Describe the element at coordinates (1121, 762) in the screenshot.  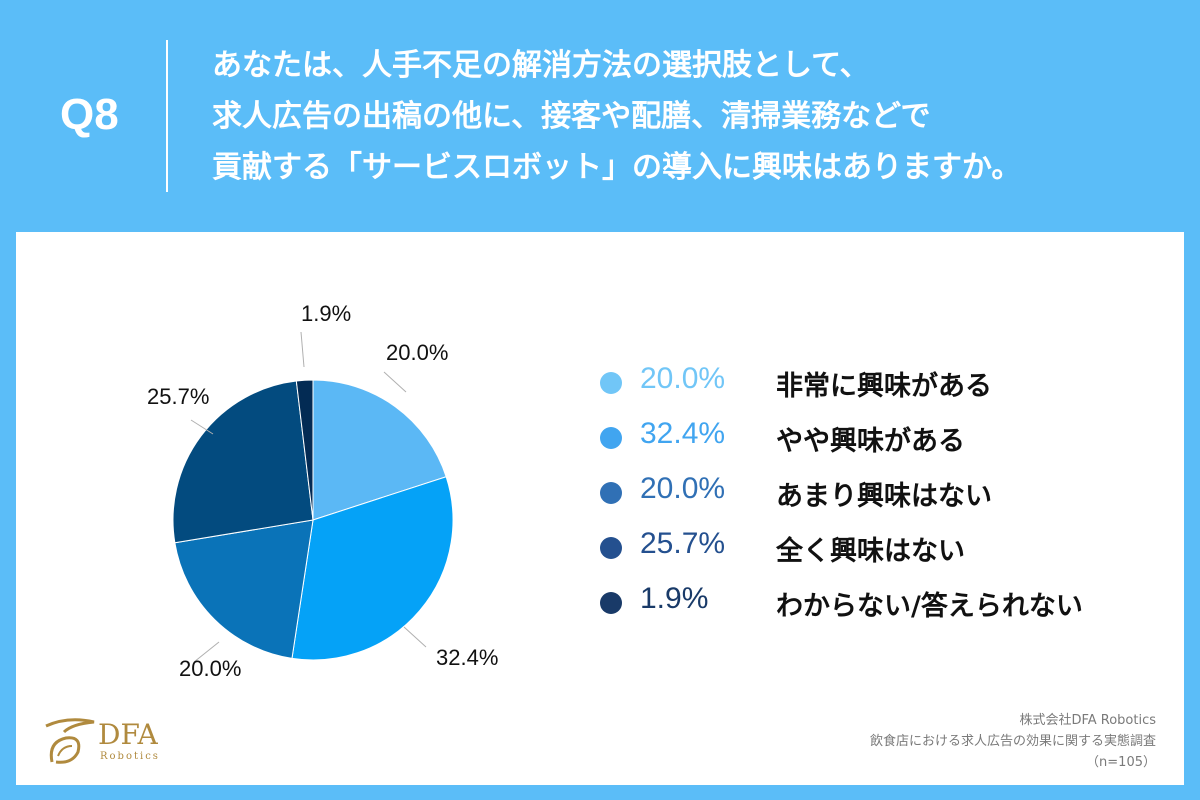
I see `source-sample: （n=105）` at that location.